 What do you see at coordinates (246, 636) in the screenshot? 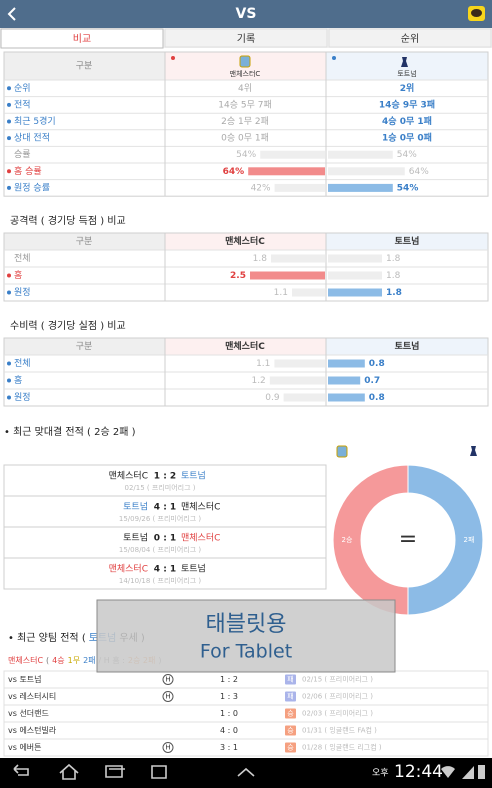
I see `tablet-overlay` at bounding box center [246, 636].